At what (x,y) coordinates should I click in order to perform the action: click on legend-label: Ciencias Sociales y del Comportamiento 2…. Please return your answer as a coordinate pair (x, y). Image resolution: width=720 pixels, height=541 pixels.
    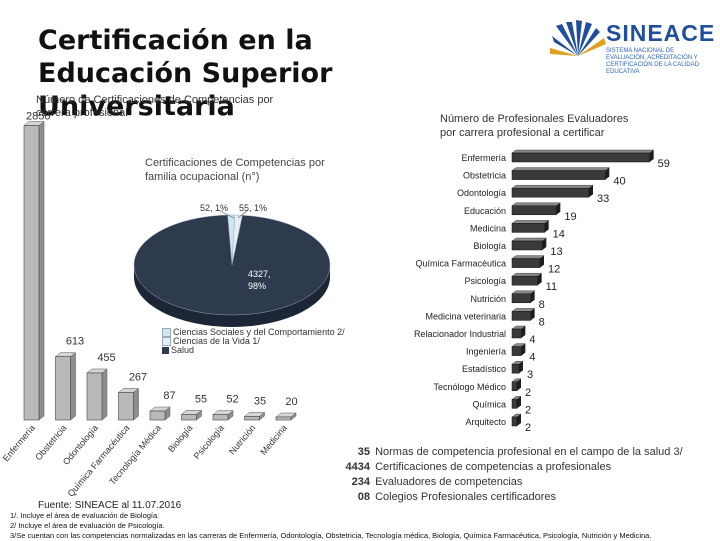
    Looking at the image, I should click on (259, 332).